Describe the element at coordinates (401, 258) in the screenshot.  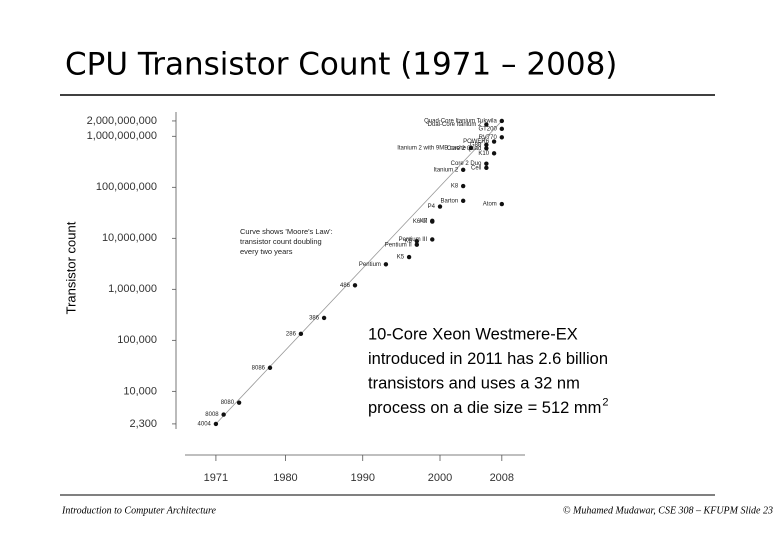
I see `point-label: K5` at that location.